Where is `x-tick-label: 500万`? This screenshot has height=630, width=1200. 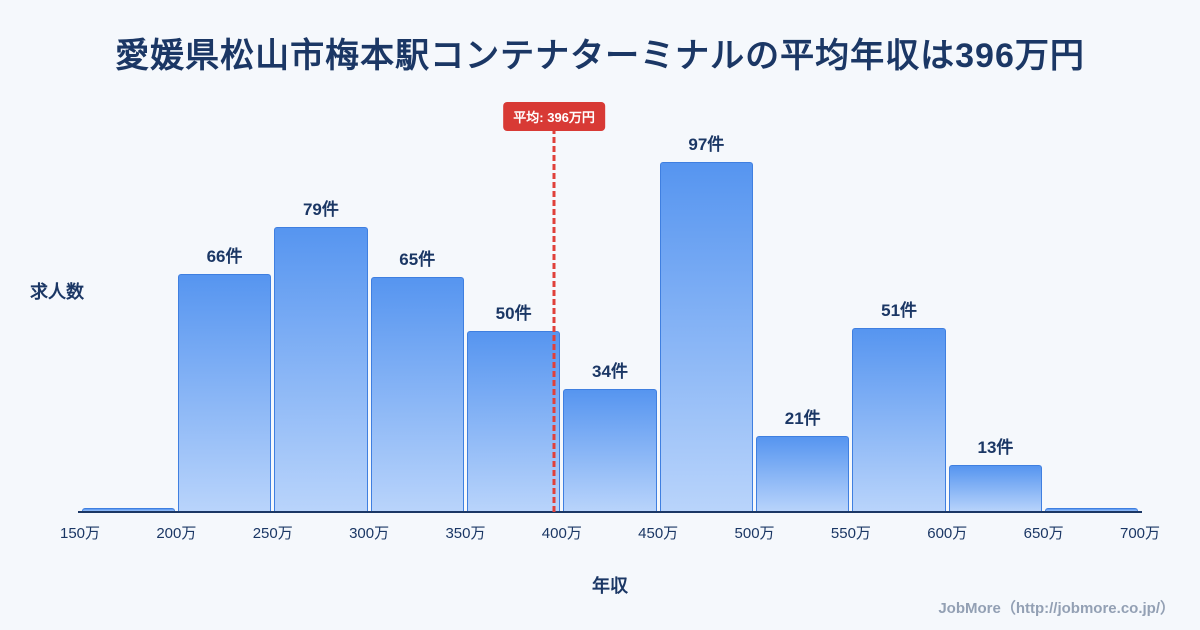
x-tick-label: 500万 is located at coordinates (754, 533).